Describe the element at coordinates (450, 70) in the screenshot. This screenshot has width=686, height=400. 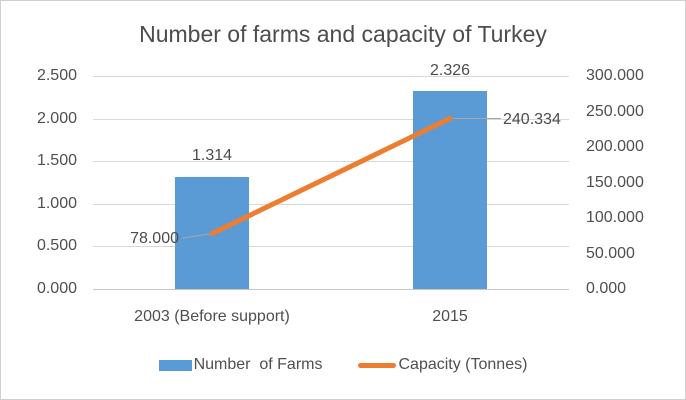
I see `data-label-farms-2015: 2.326` at that location.